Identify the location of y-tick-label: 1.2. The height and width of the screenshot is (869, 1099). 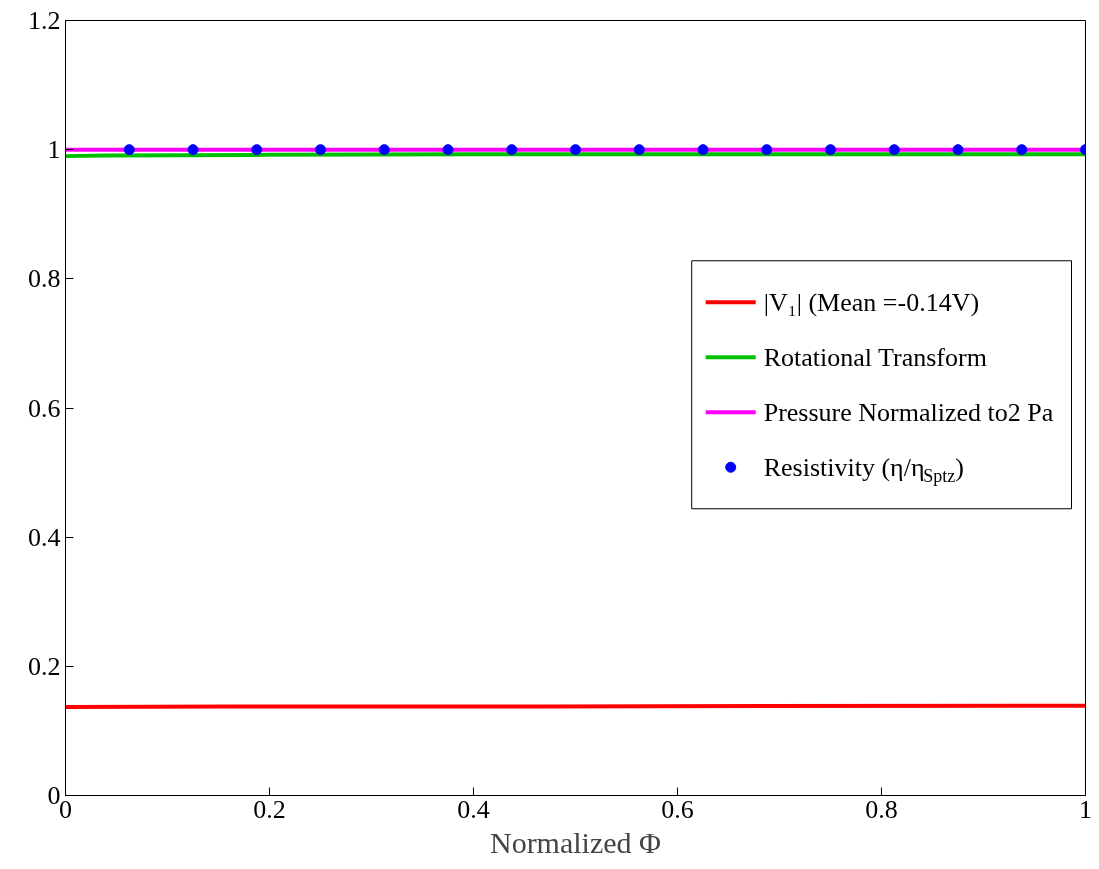
(44, 20).